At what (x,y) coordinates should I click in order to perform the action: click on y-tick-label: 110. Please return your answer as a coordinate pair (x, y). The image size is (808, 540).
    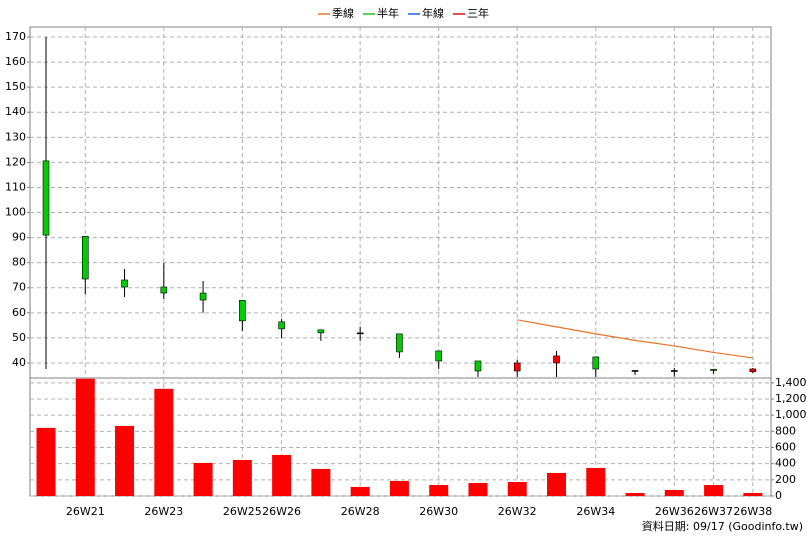
    Looking at the image, I should click on (15, 186).